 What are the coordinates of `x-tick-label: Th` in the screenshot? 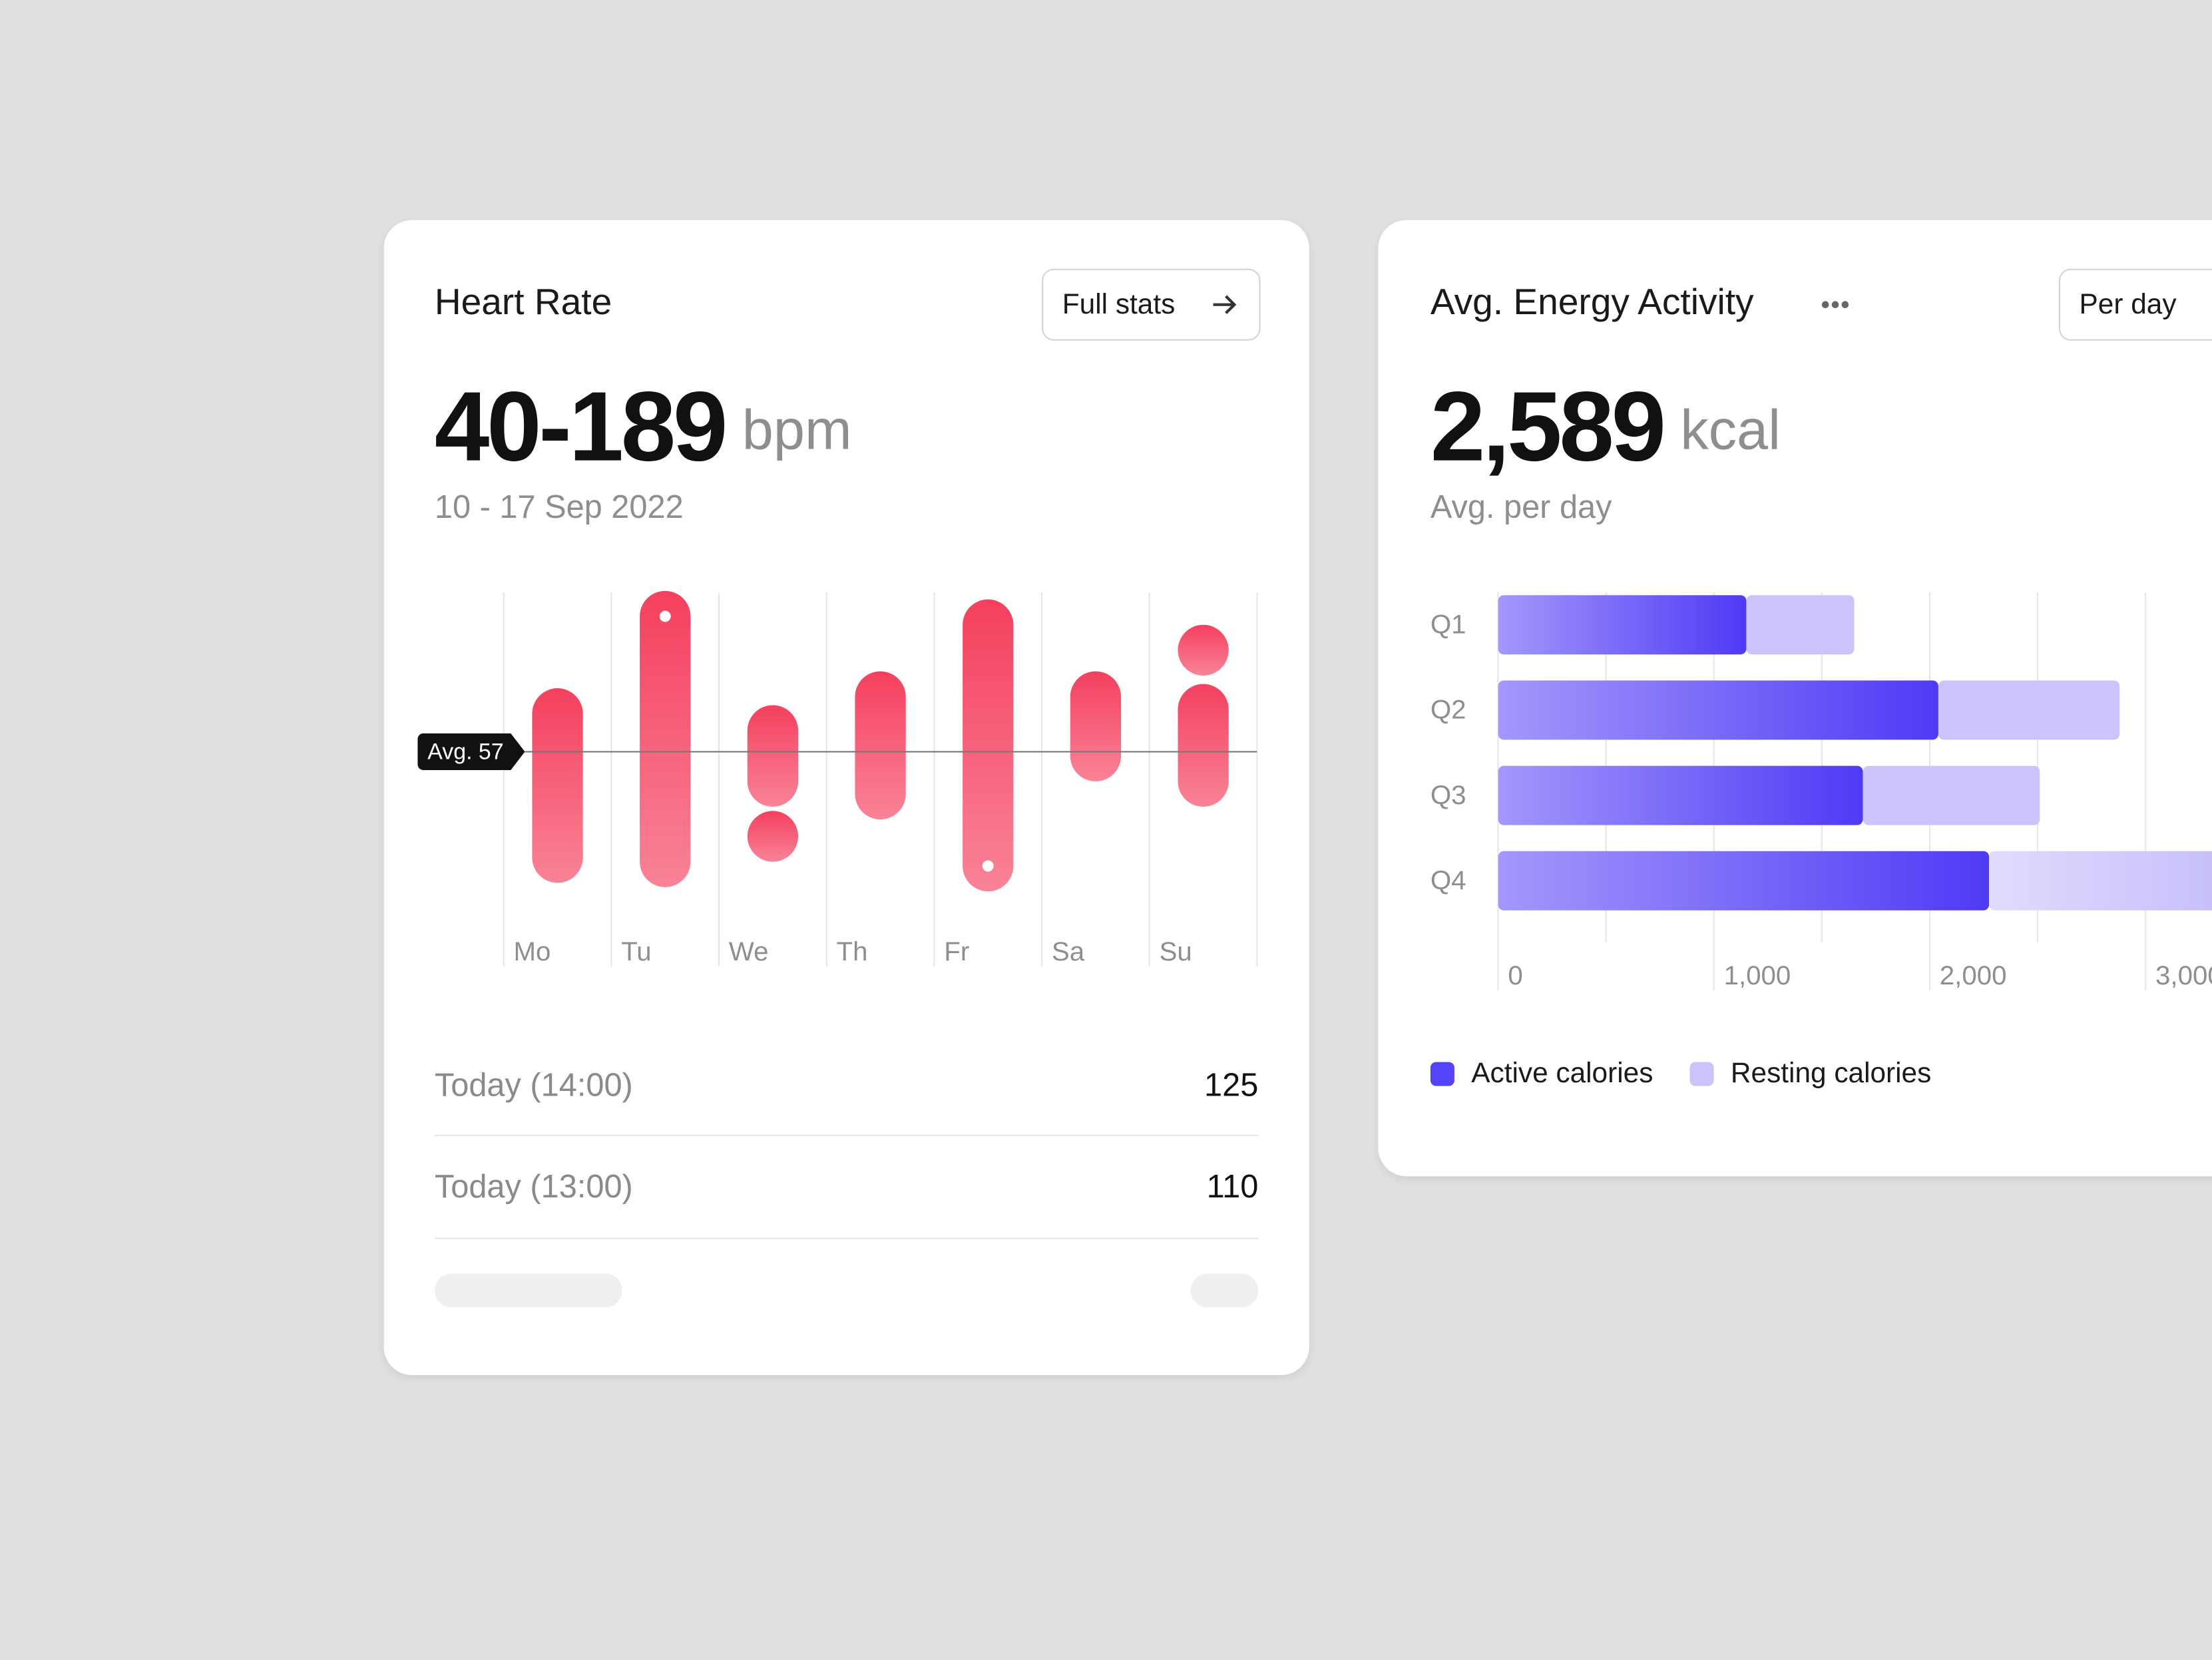 It's located at (853, 951).